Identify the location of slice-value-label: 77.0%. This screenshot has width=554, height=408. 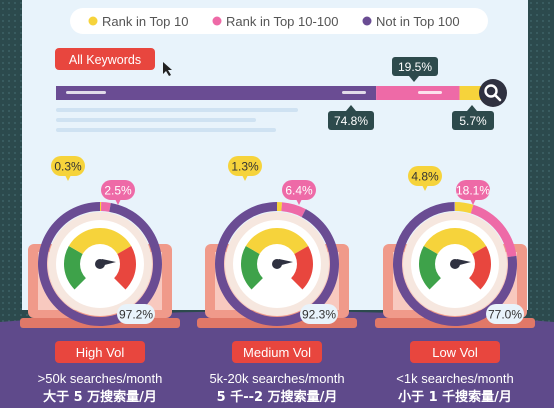
(505, 315).